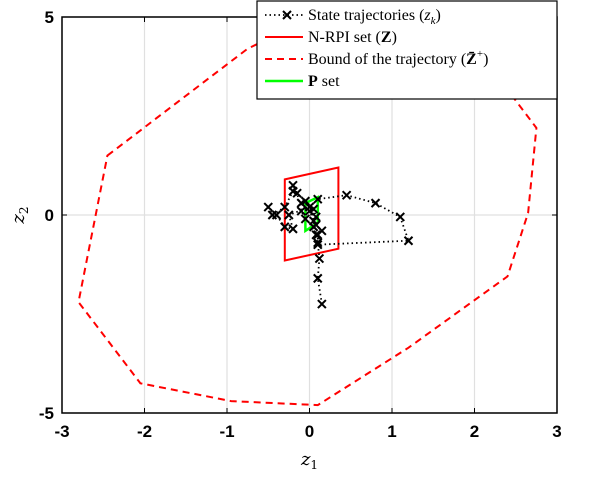 The image size is (590, 477). What do you see at coordinates (309, 431) in the screenshot?
I see `x-tick-label: 0` at bounding box center [309, 431].